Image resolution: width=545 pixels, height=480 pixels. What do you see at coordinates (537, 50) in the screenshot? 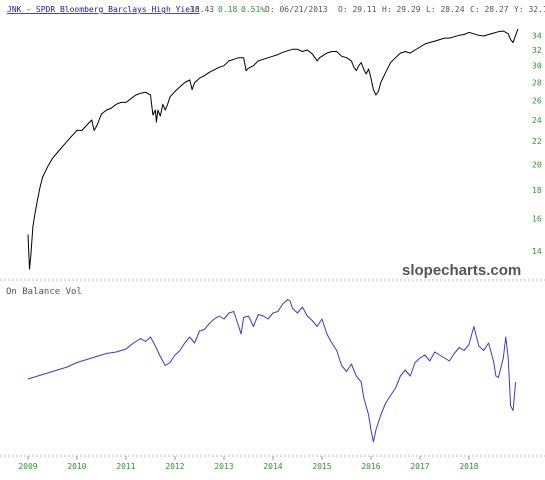
I see `price-tick-label: 32` at bounding box center [537, 50].